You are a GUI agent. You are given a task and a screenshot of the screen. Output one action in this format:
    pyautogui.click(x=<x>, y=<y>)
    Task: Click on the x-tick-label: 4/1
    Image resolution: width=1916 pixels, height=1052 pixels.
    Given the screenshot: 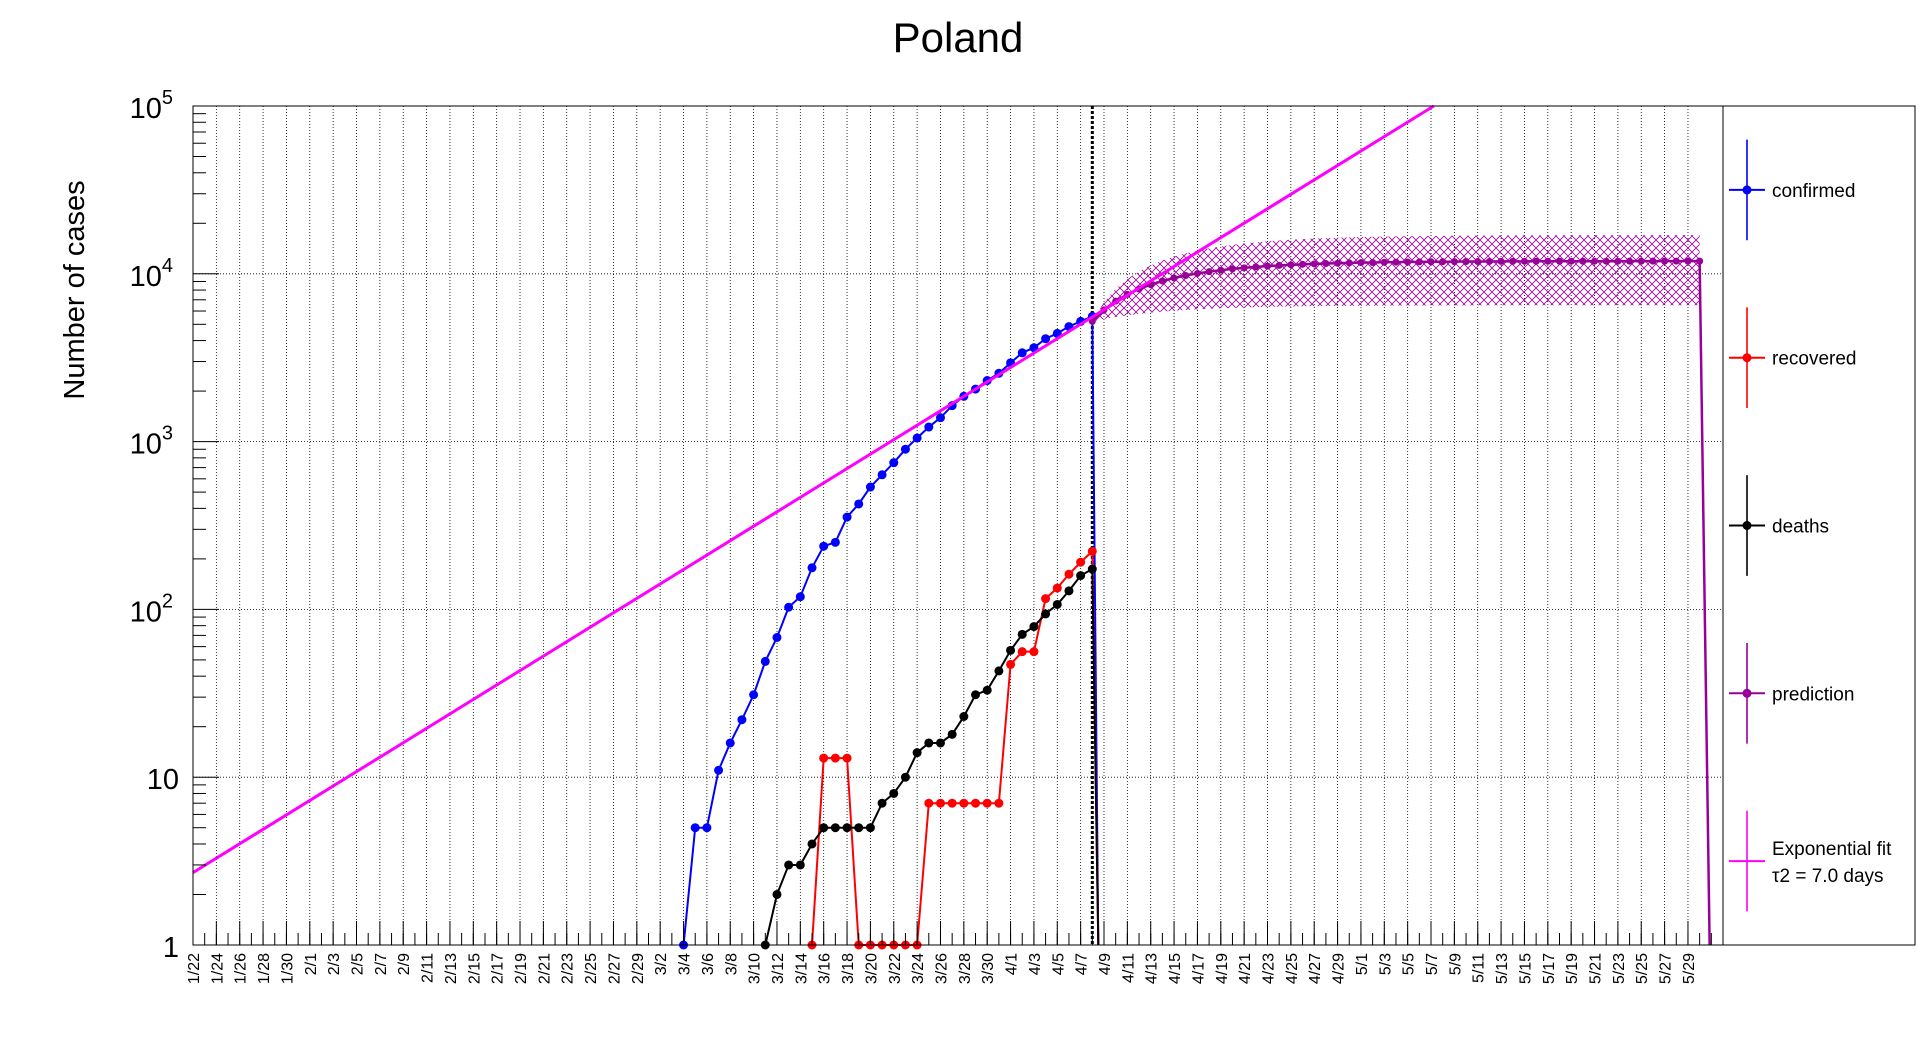 What is the action you would take?
    pyautogui.click(x=1012, y=964)
    